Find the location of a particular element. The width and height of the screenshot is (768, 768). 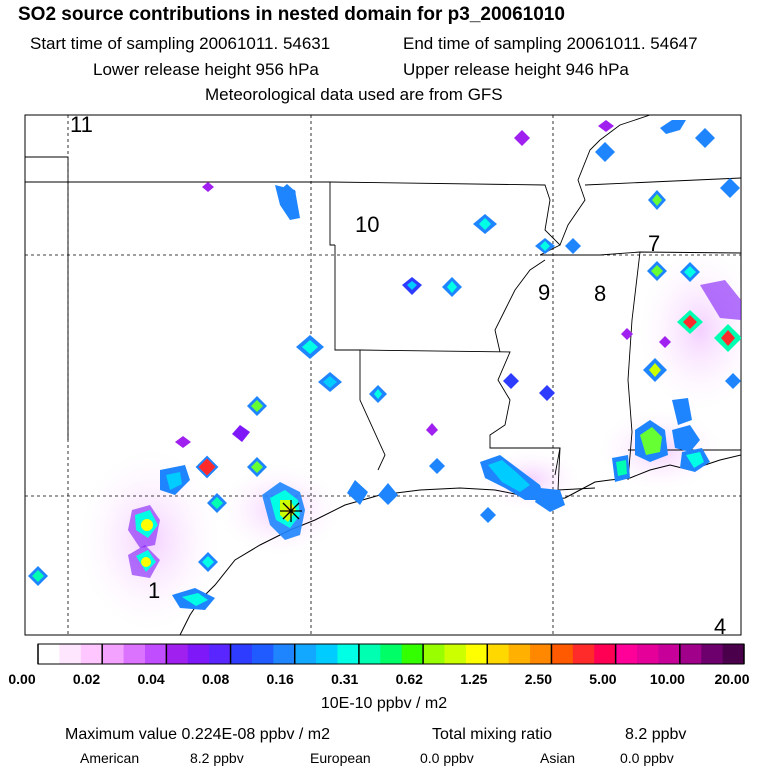

colorbar-tick-label: 0.62 is located at coordinates (409, 679).